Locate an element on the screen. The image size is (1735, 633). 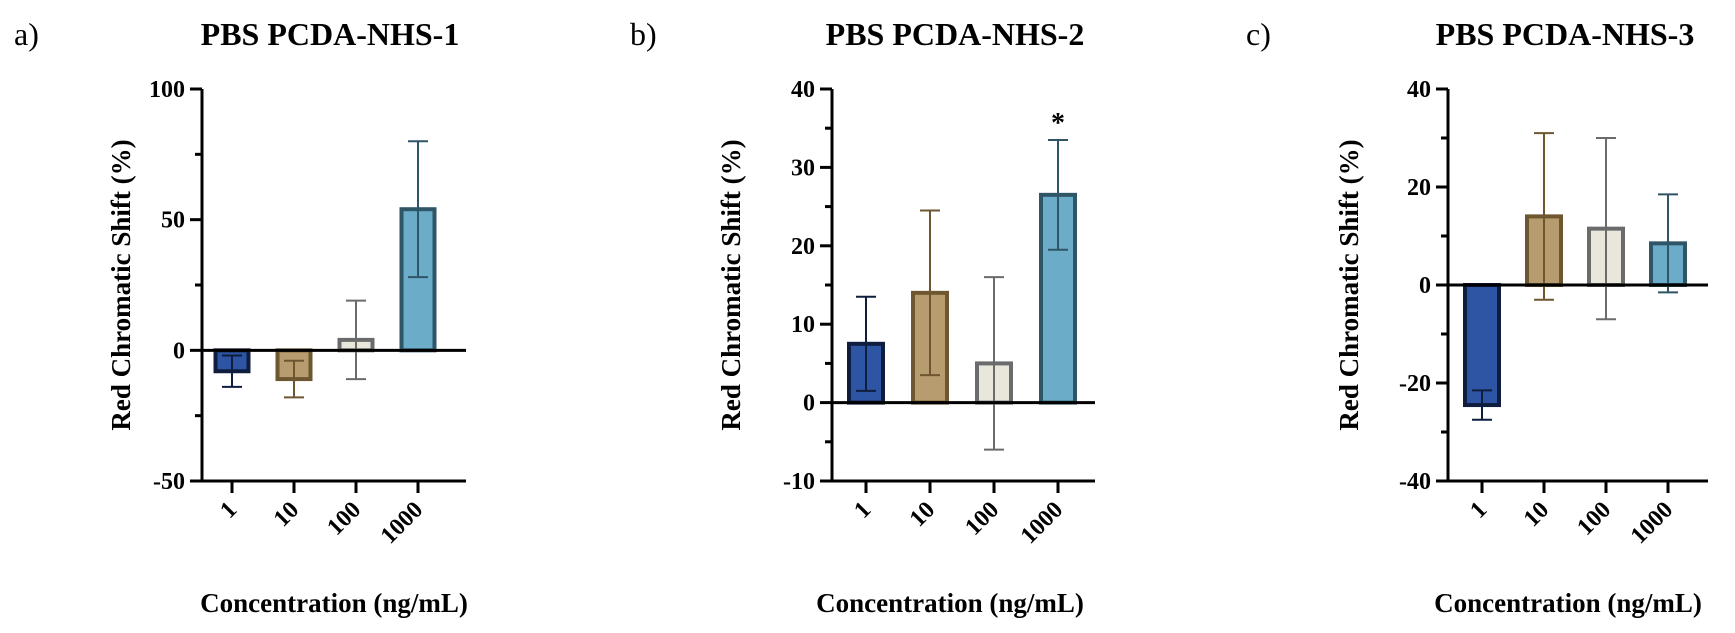
chart-title: PBS PCDA-NHS-2 is located at coordinates (955, 34).